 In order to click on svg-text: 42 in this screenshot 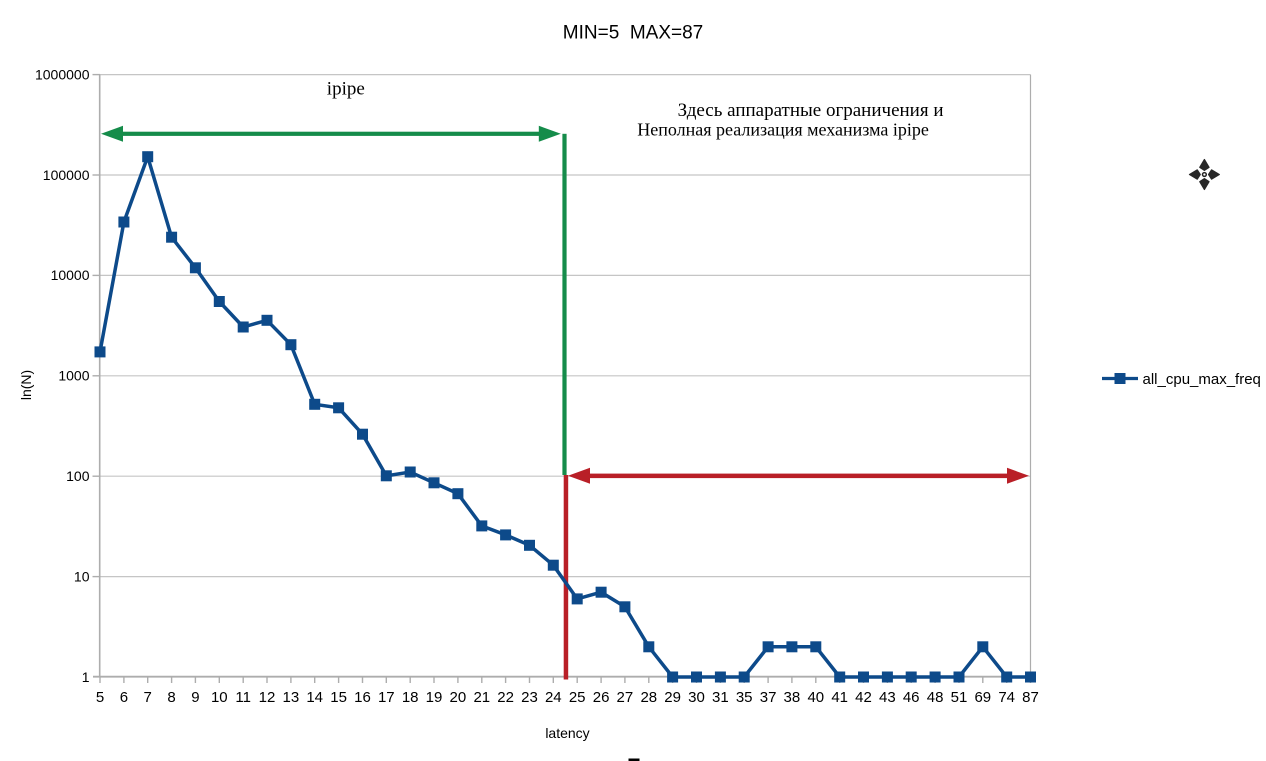, I will do `click(863, 697)`.